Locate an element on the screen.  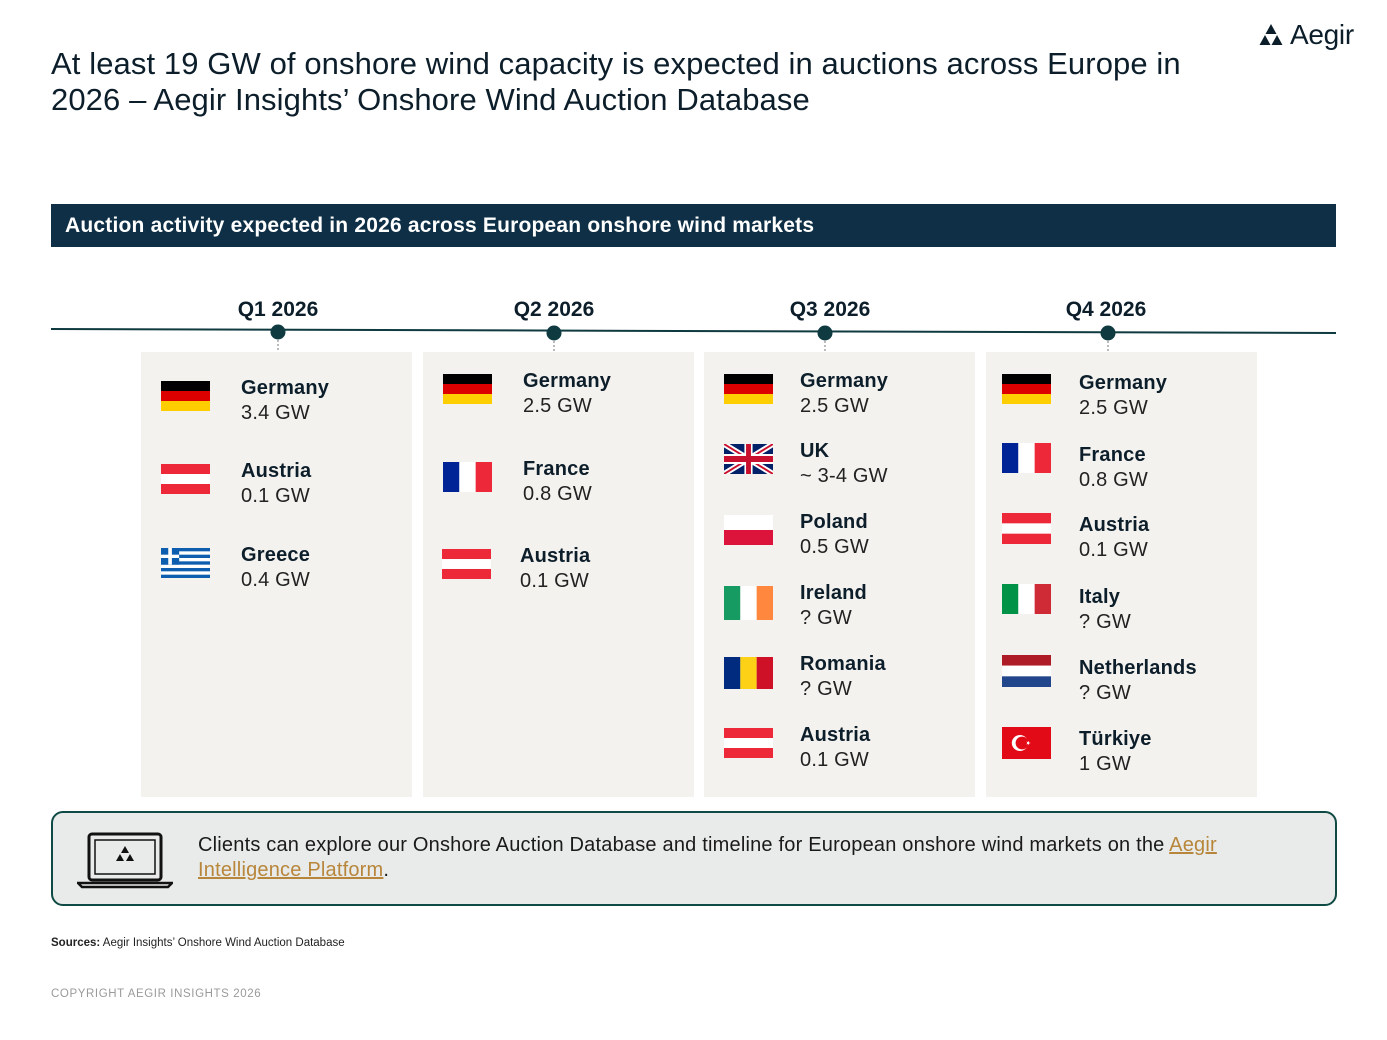
italy-flag-icon is located at coordinates (1026, 599).